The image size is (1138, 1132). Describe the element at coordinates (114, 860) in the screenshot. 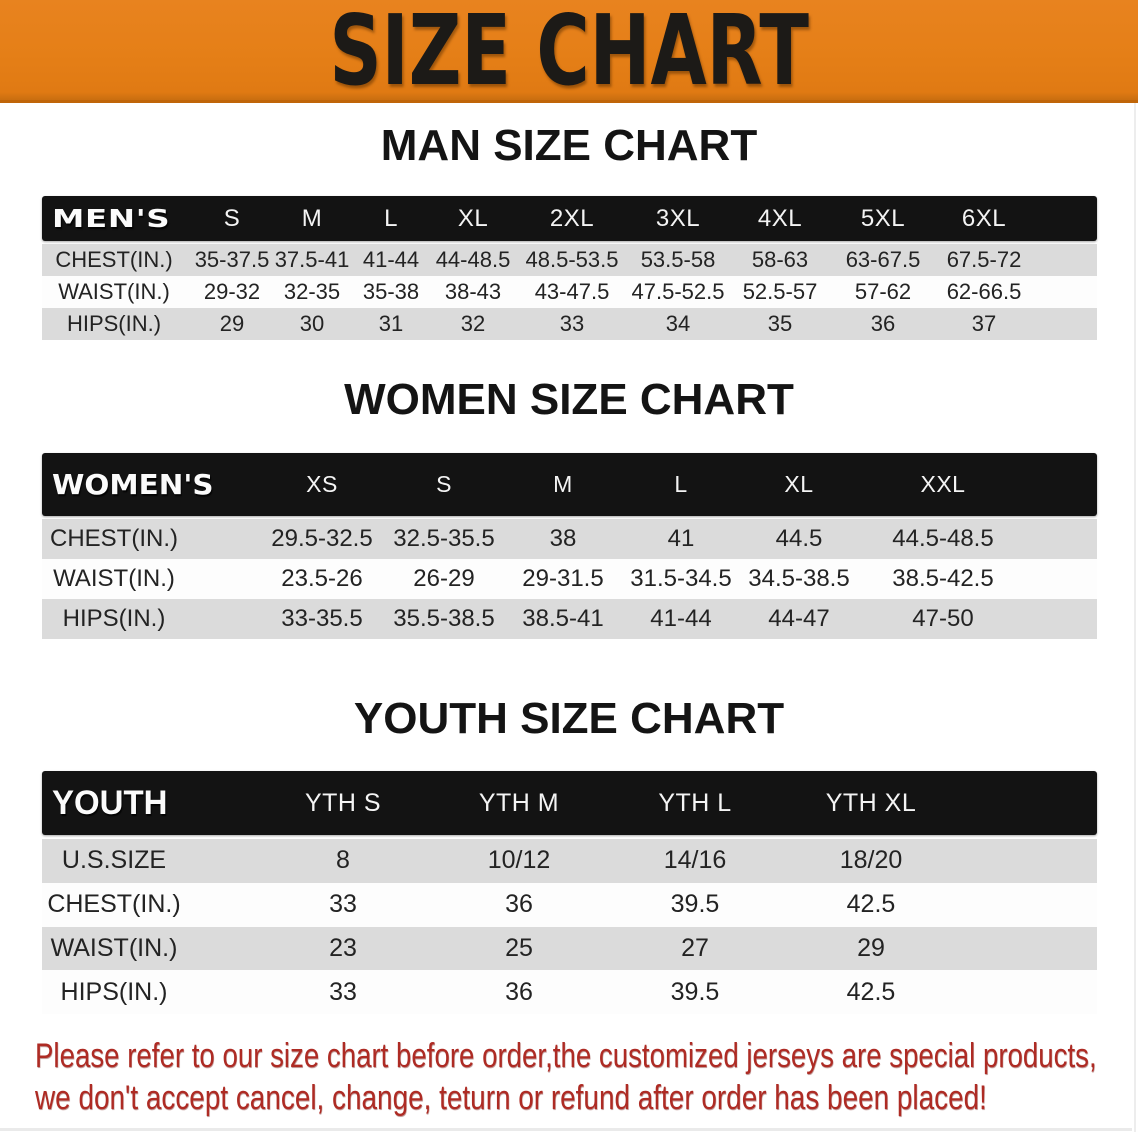

I see `row-label: U.S.SIZE` at that location.